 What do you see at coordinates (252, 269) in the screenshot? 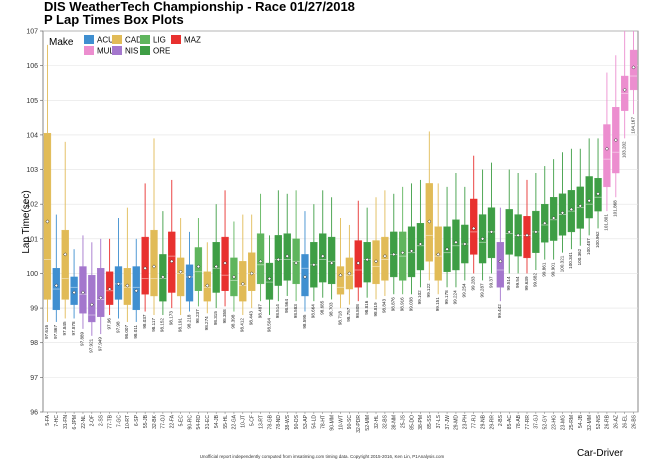
I see `box-5-CF: 98.443` at bounding box center [252, 269].